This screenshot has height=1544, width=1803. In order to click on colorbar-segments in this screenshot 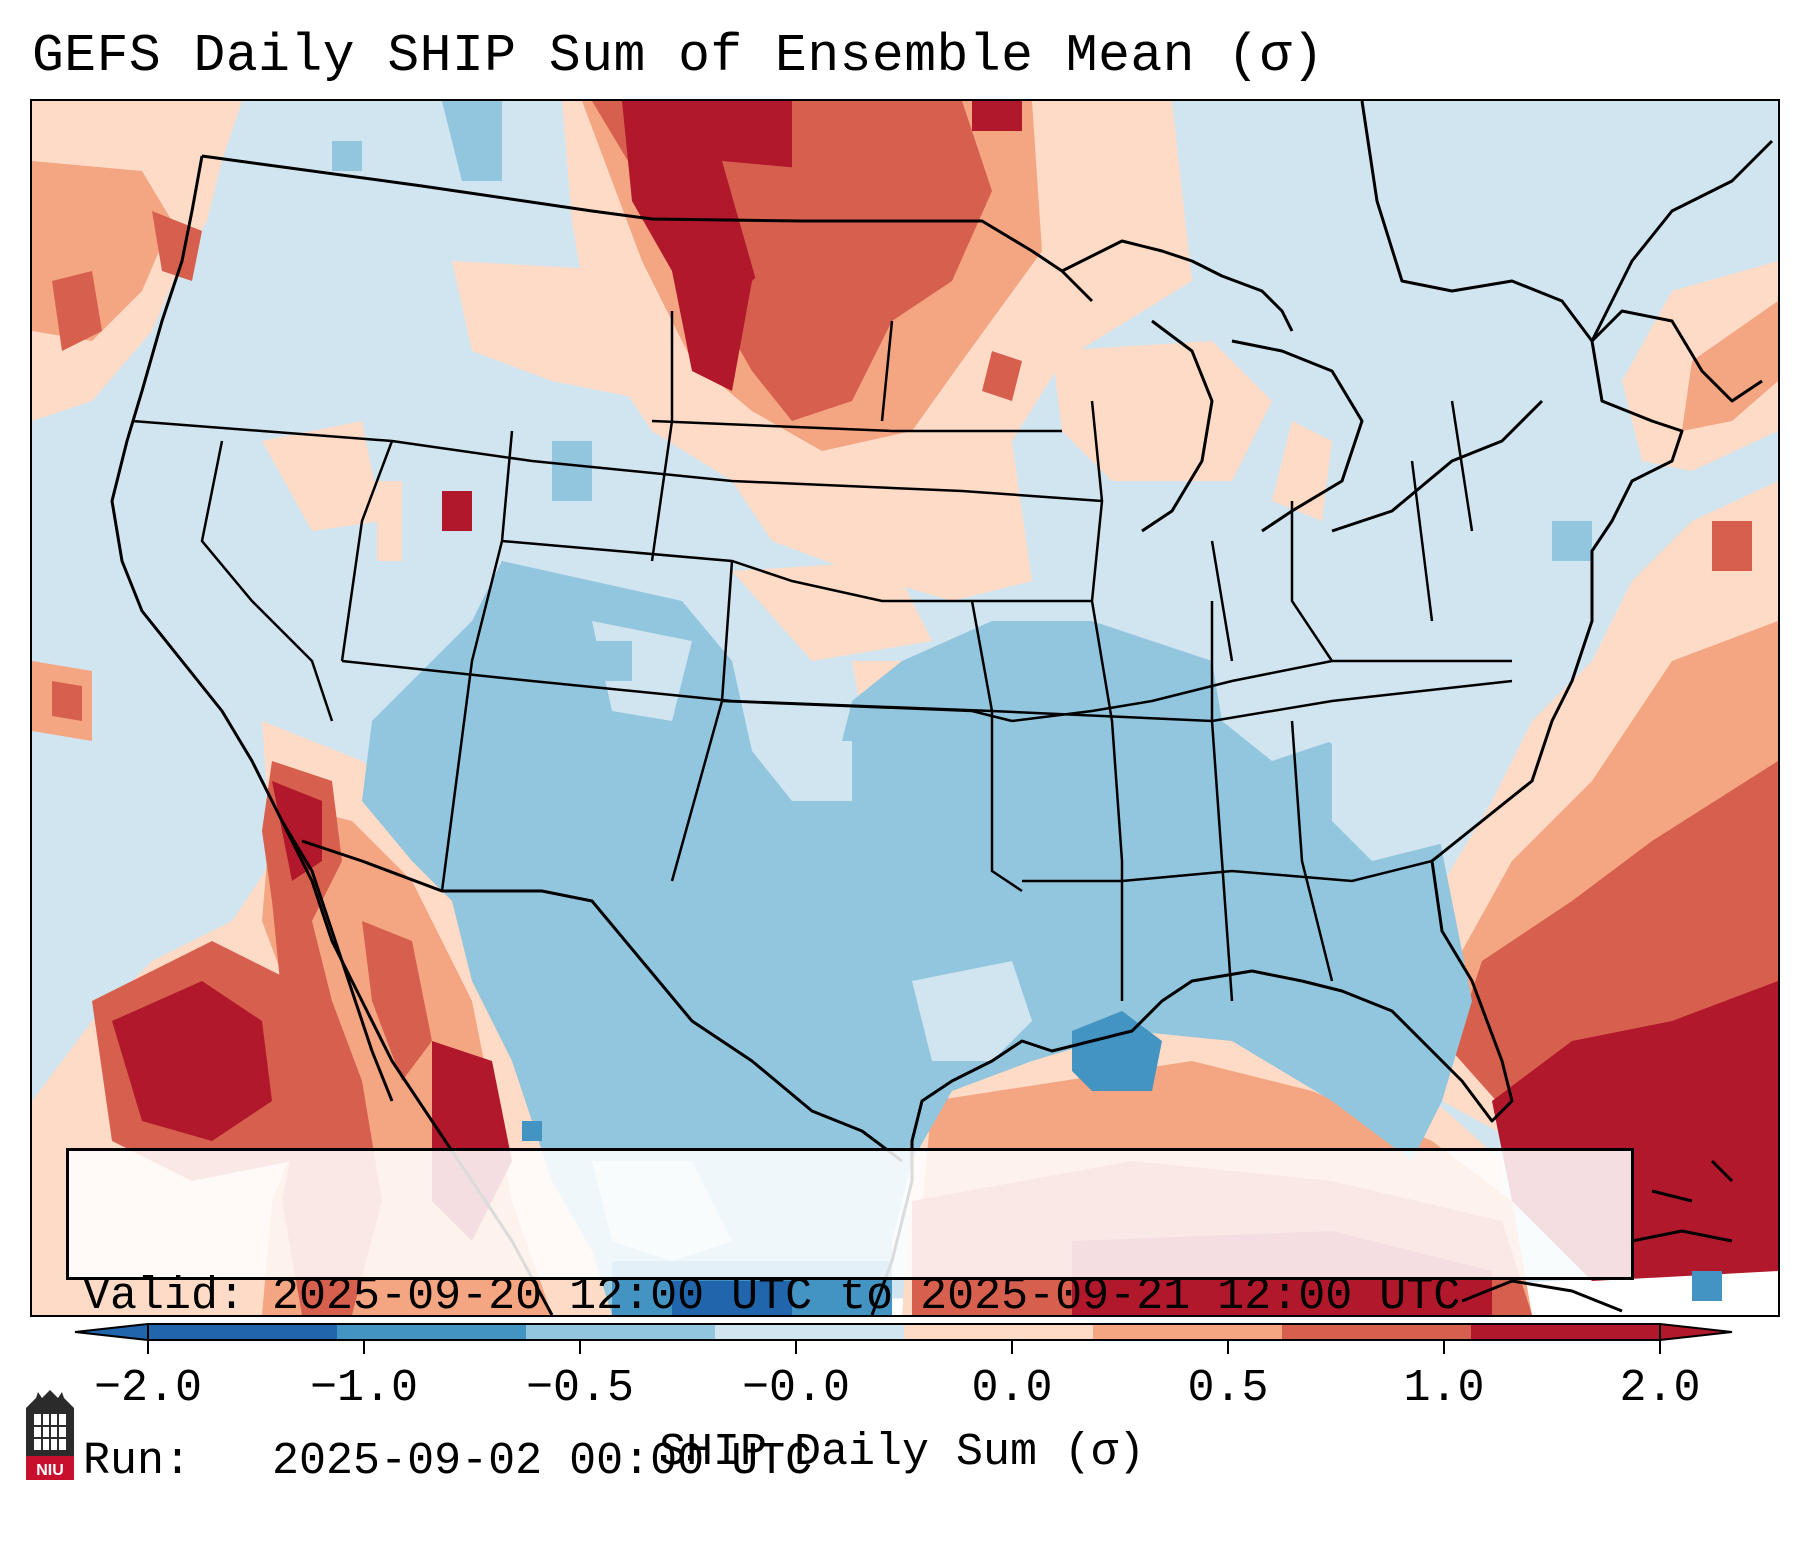, I will do `click(904, 1332)`.